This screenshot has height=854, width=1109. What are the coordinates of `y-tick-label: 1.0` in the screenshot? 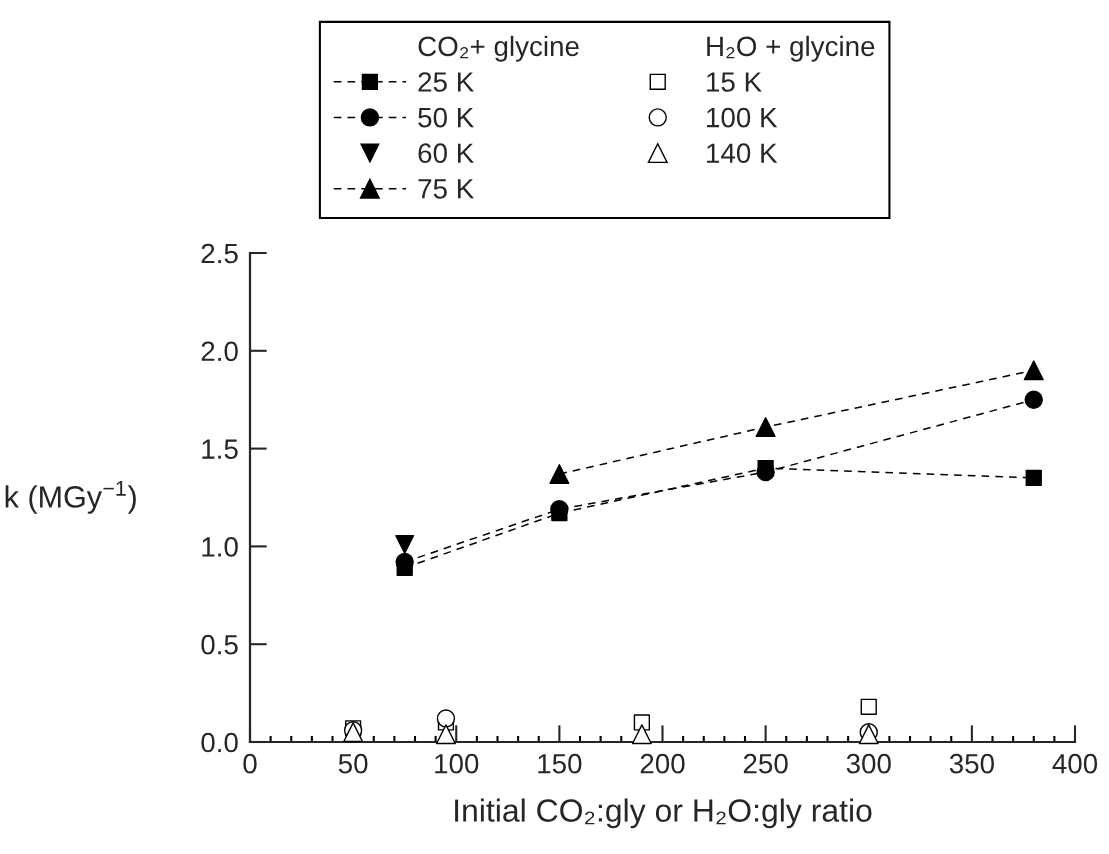 It's located at (220, 547).